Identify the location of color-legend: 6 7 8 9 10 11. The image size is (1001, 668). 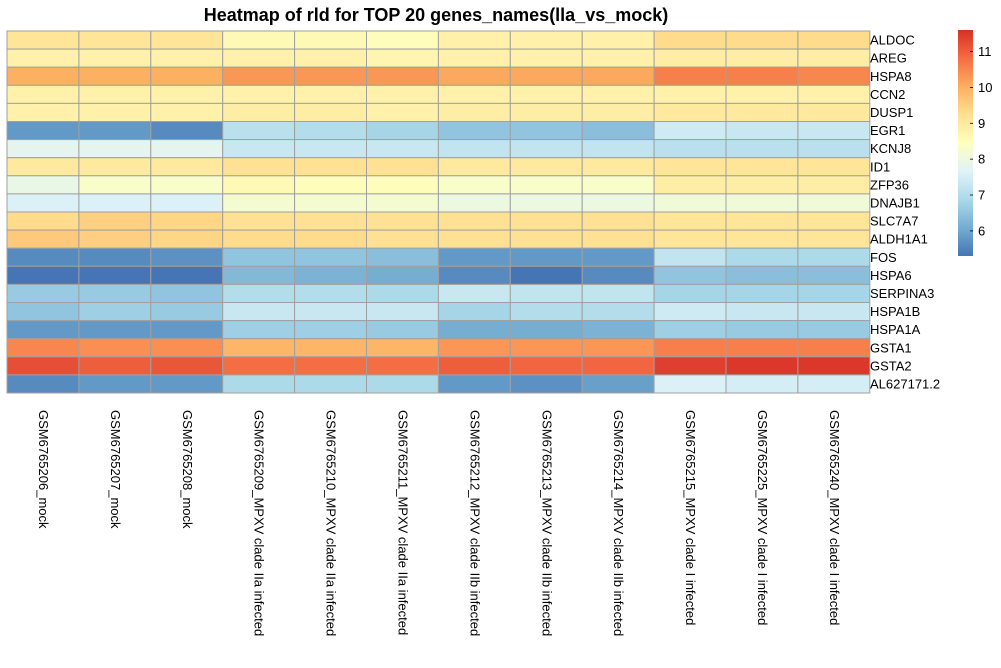
(975, 143).